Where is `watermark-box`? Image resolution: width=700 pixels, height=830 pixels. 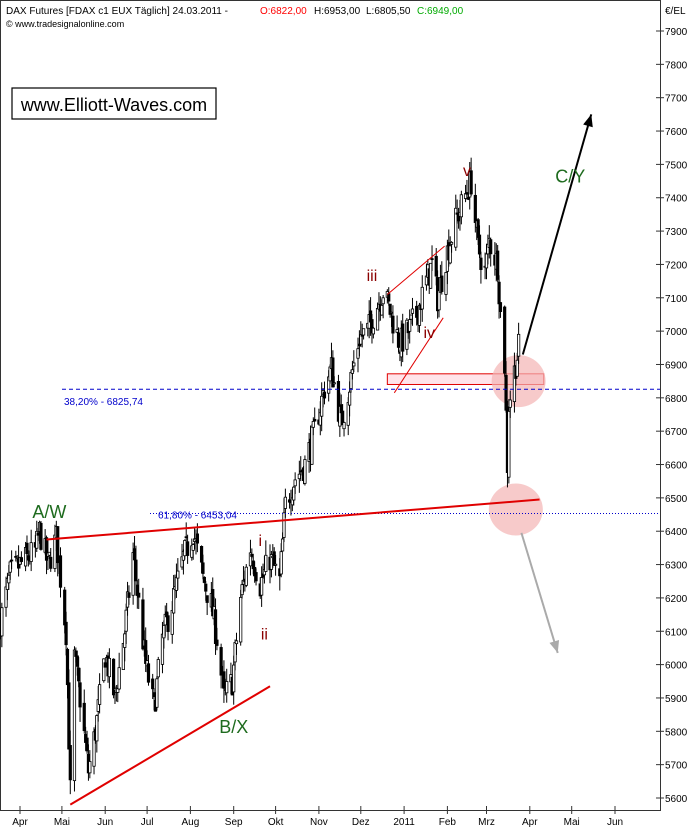
watermark-box is located at coordinates (114, 103).